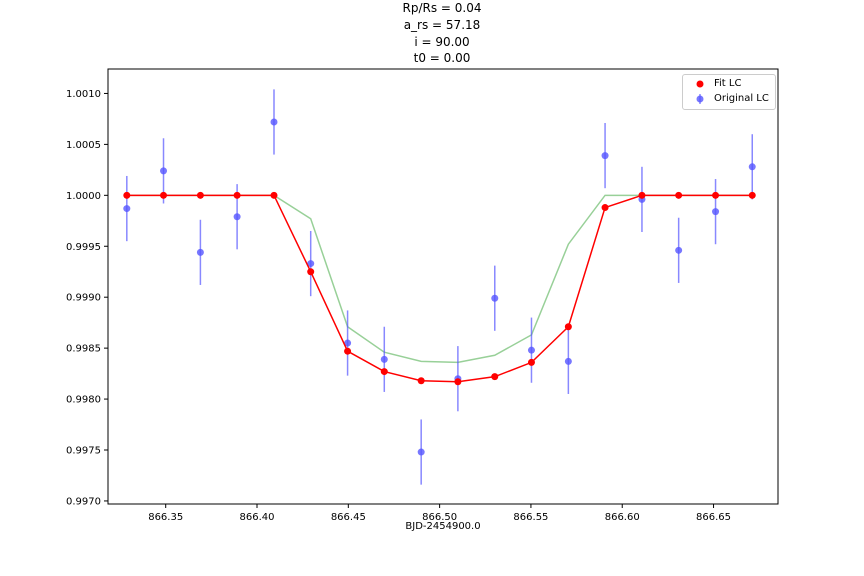 This screenshot has width=864, height=576. Describe the element at coordinates (530, 517) in the screenshot. I see `x-tick-label: 866.55` at that location.